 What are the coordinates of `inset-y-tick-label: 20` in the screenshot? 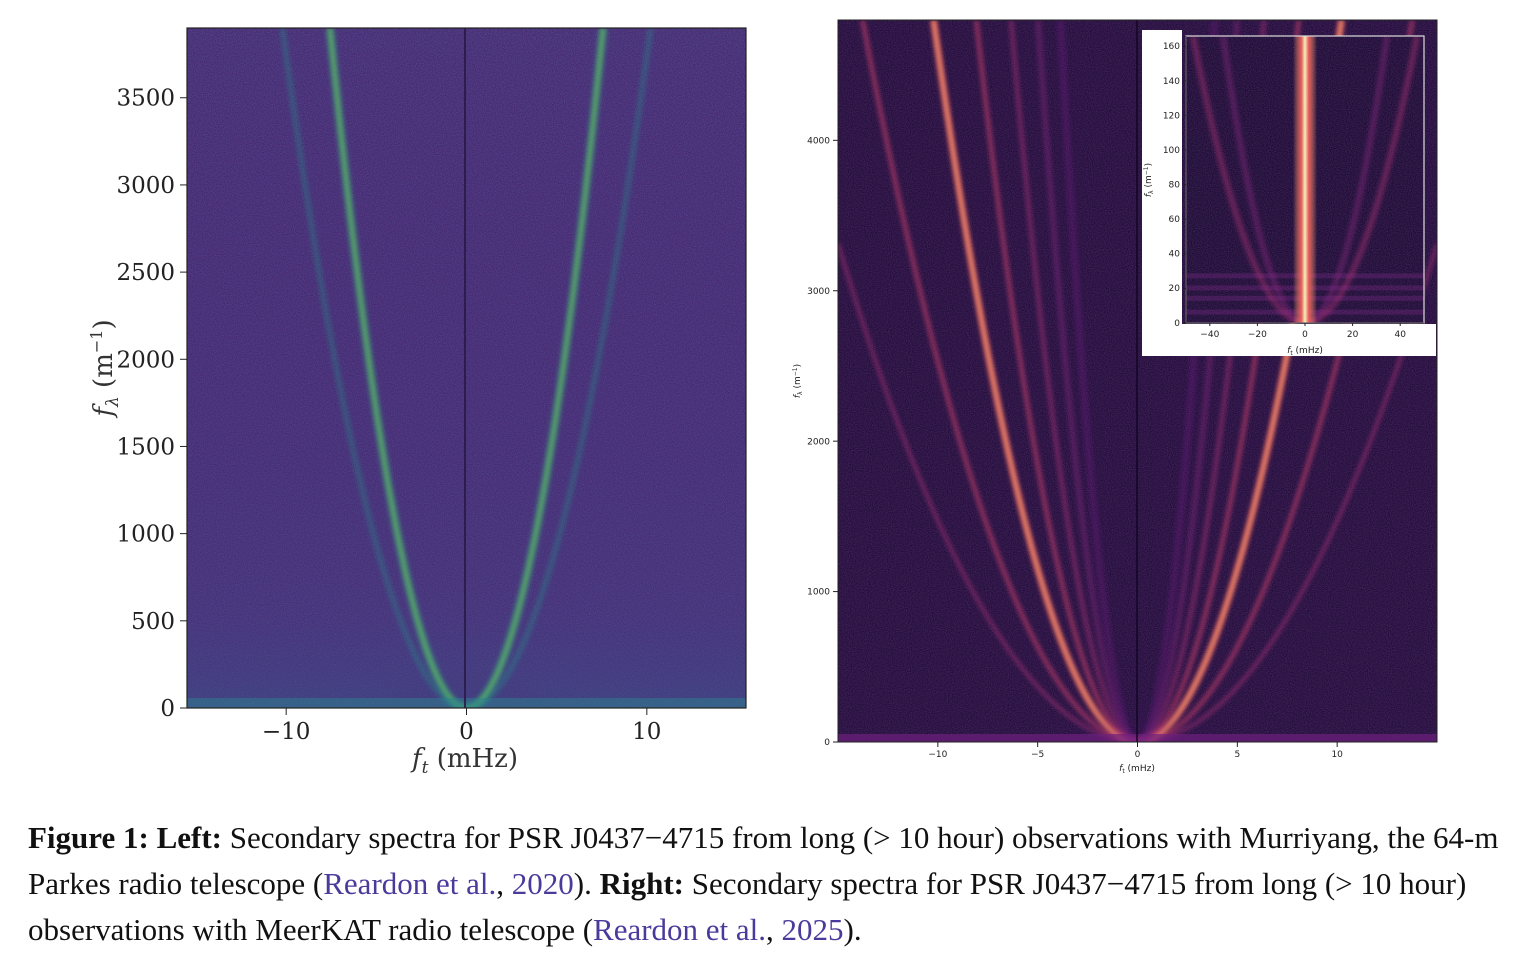 It's located at (1175, 289).